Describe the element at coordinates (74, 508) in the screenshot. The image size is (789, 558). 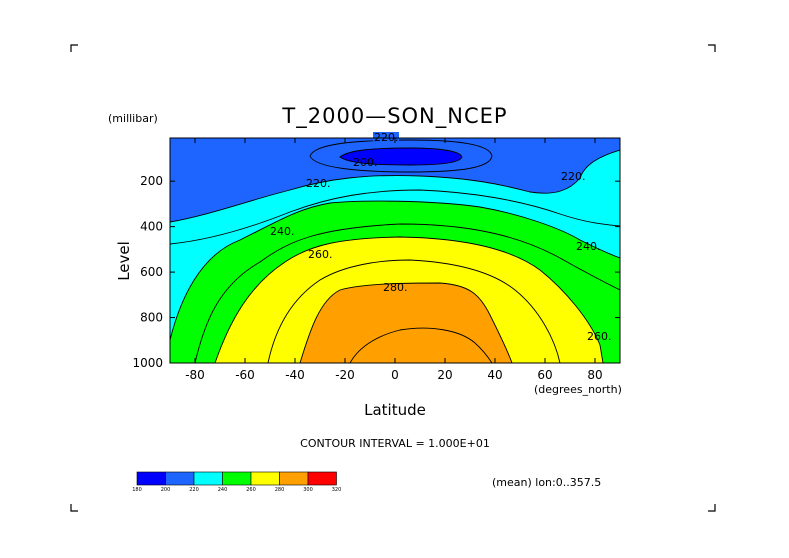
I see `corner-mark-bottom-left` at that location.